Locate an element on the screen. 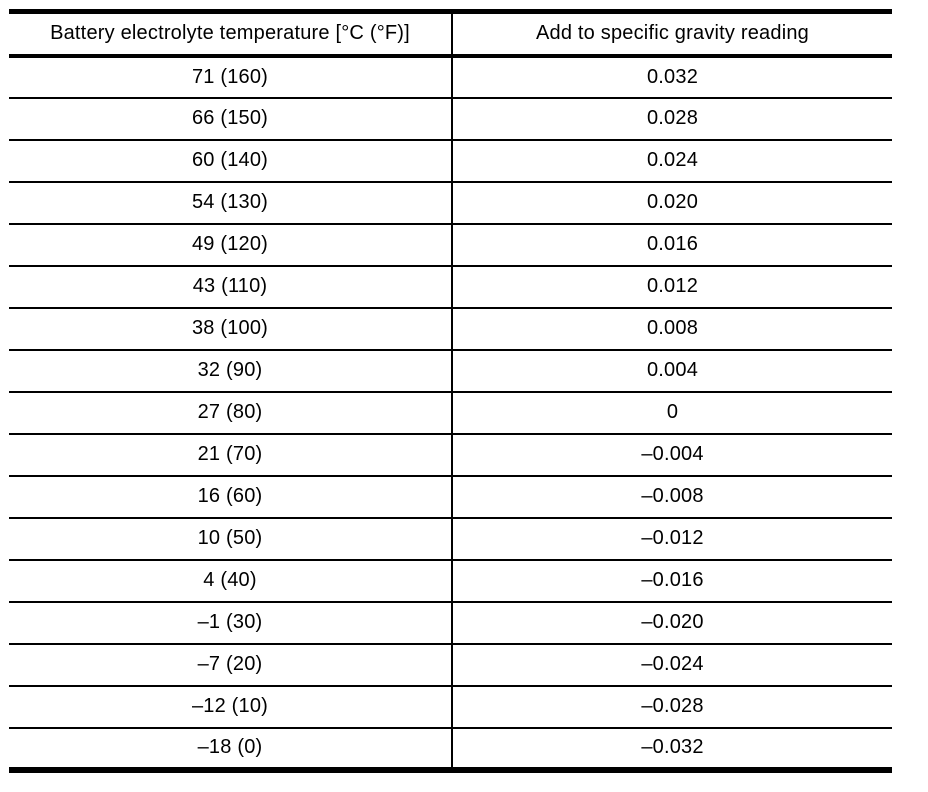 The height and width of the screenshot is (792, 928). temperature-cell: 54 (130) is located at coordinates (231, 203).